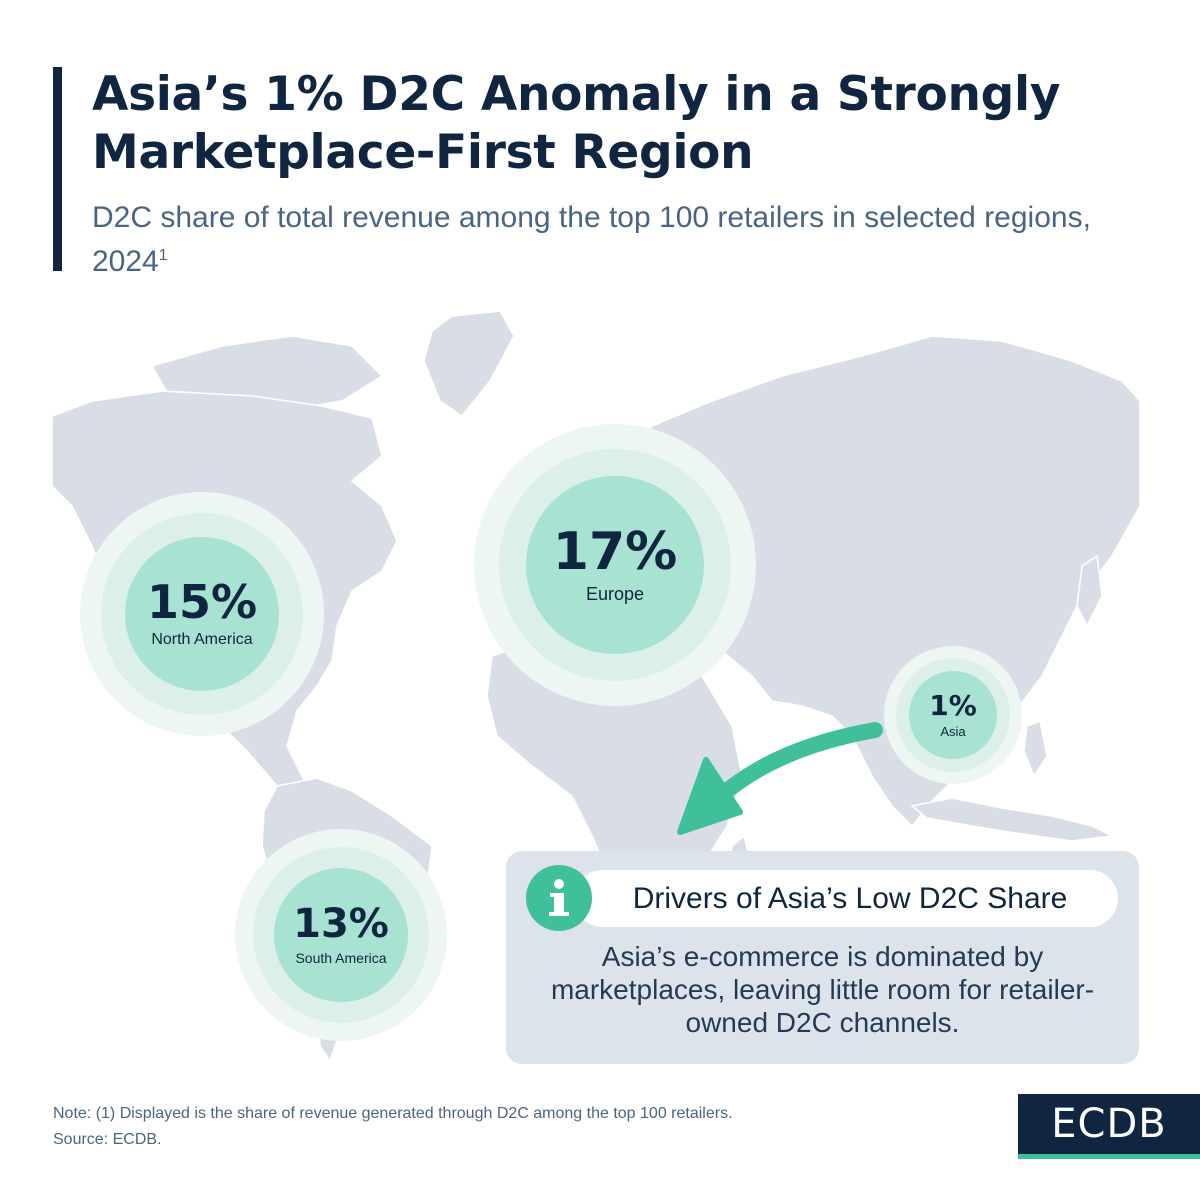 This screenshot has height=1200, width=1200. Describe the element at coordinates (469, 364) in the screenshot. I see `map-greenland` at that location.